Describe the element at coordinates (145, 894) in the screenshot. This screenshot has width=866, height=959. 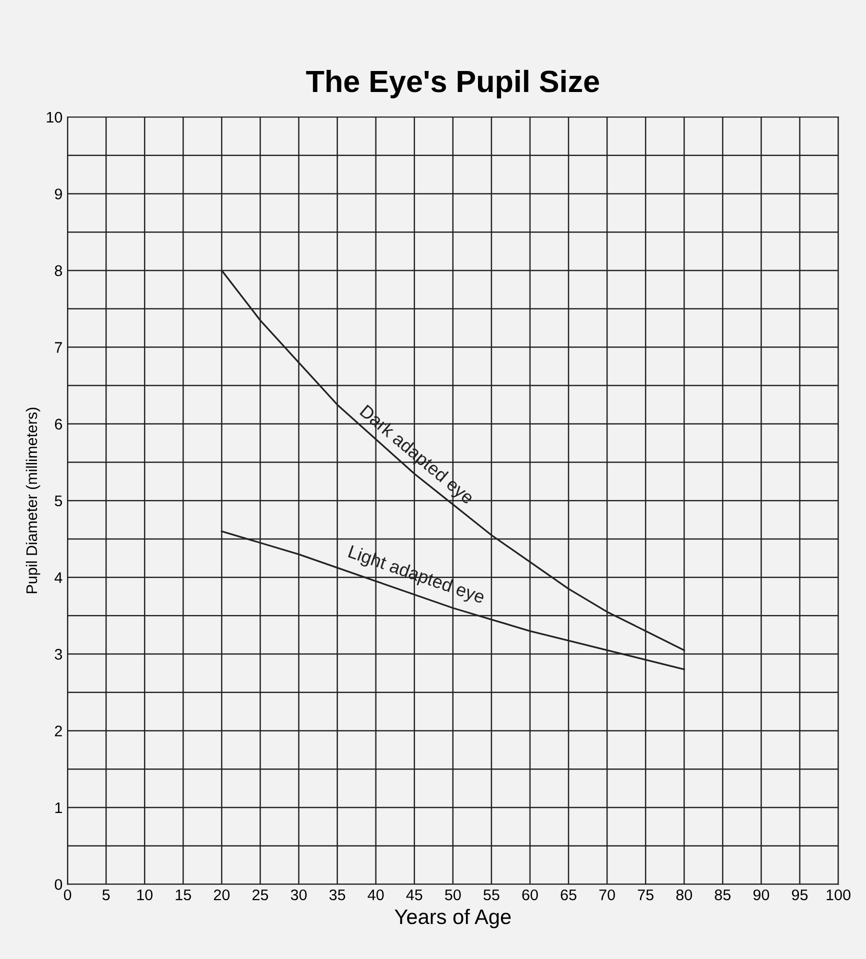
I see `x-tick-label: 10` at that location.